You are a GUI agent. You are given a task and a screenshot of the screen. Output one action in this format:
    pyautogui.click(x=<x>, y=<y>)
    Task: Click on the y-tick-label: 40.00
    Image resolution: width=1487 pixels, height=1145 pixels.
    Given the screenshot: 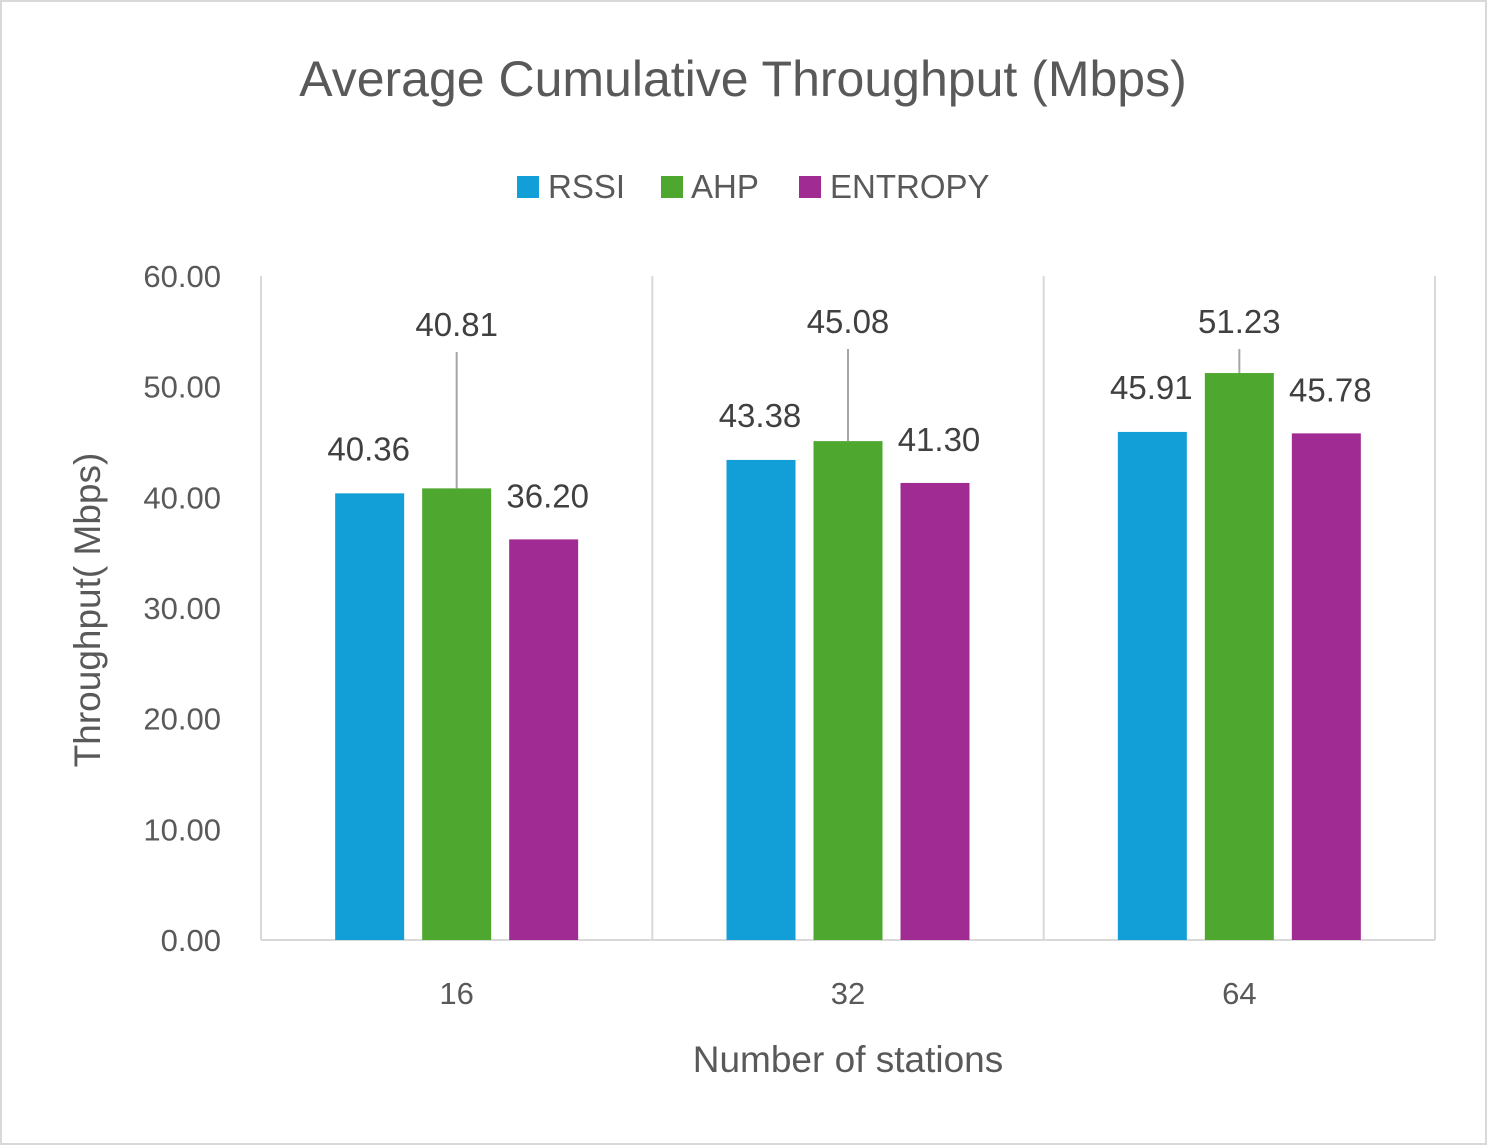 What is the action you would take?
    pyautogui.click(x=182, y=497)
    